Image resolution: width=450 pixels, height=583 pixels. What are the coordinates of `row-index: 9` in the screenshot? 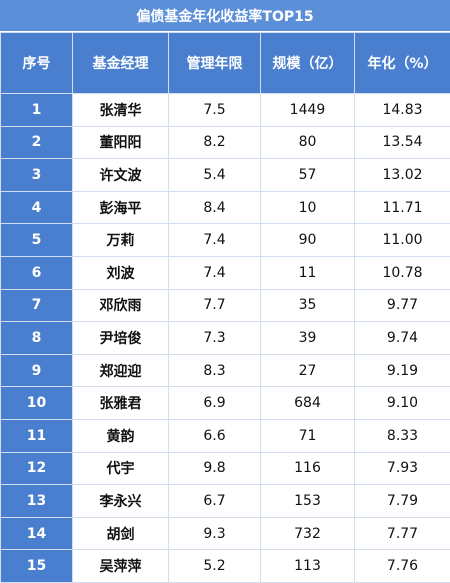 It's located at (37, 370).